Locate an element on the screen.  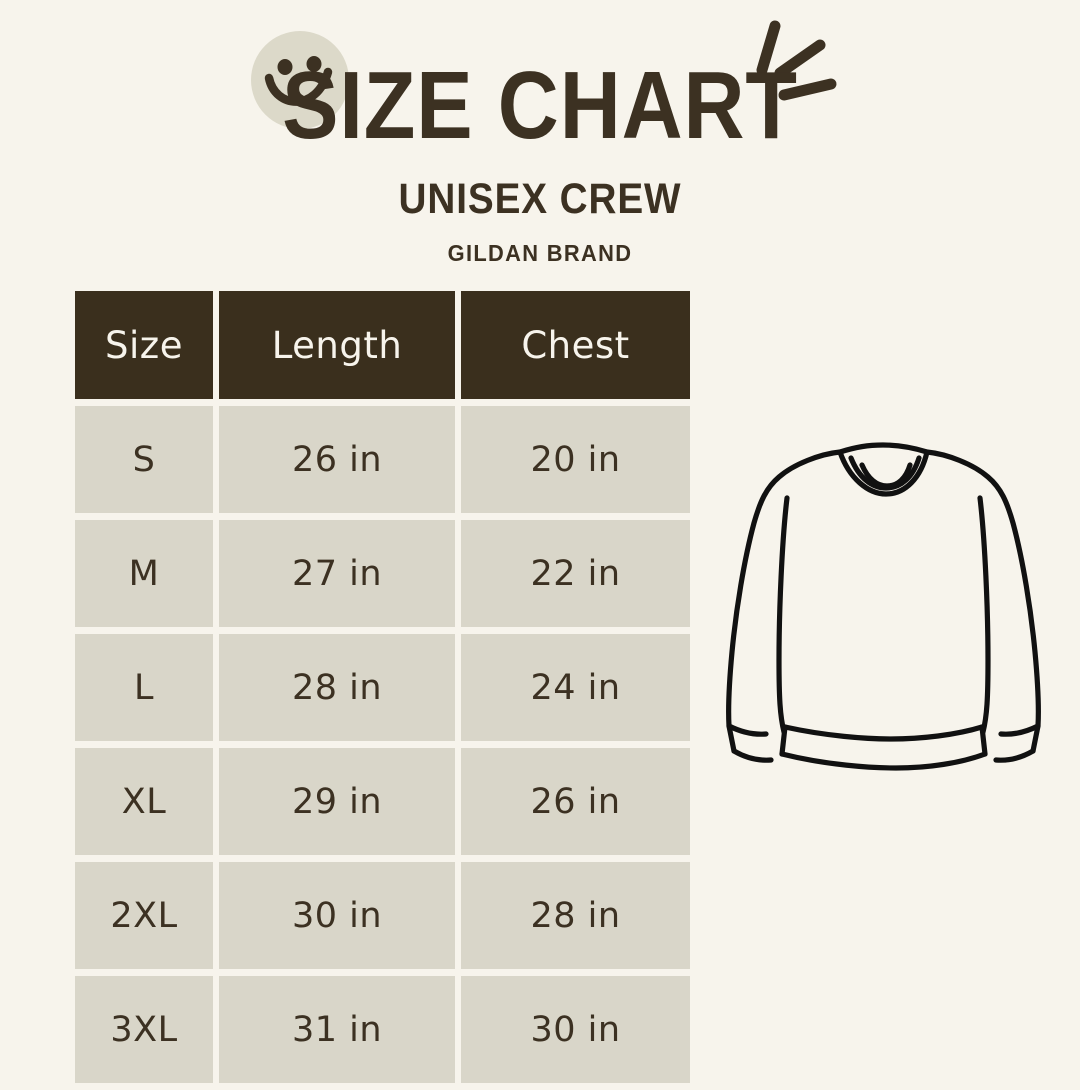
table-header-row: Size Length Chest is located at coordinates (382, 345).